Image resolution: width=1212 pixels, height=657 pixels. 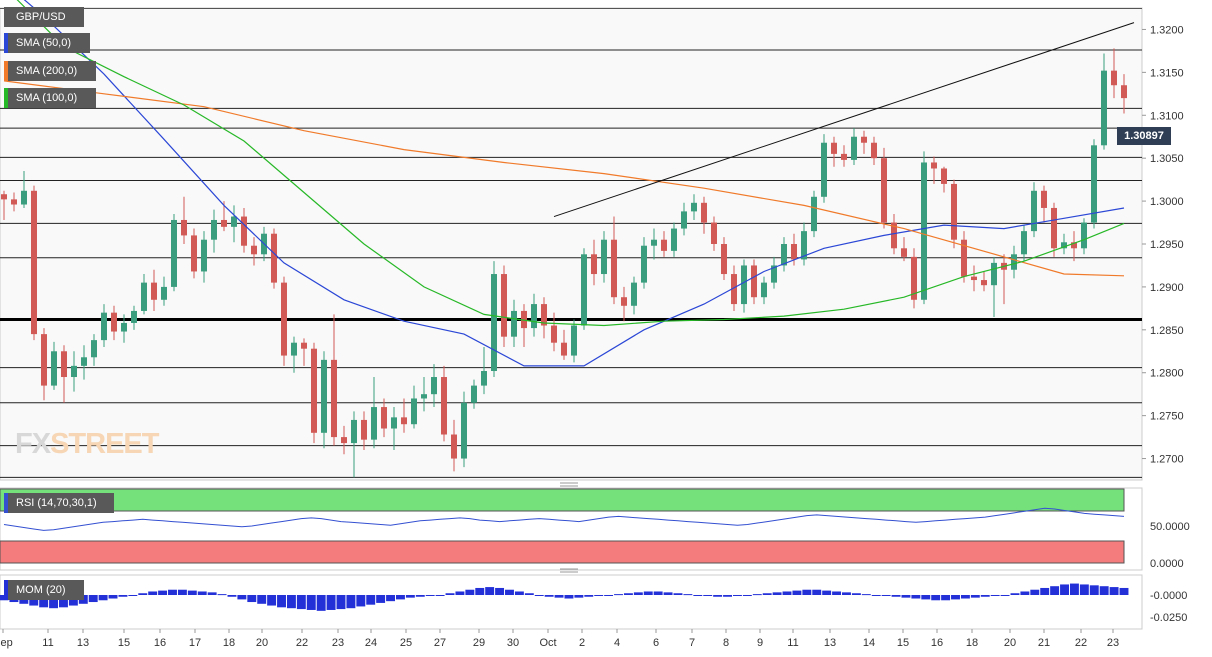 What do you see at coordinates (406, 643) in the screenshot?
I see `time-axis-label: 25` at bounding box center [406, 643].